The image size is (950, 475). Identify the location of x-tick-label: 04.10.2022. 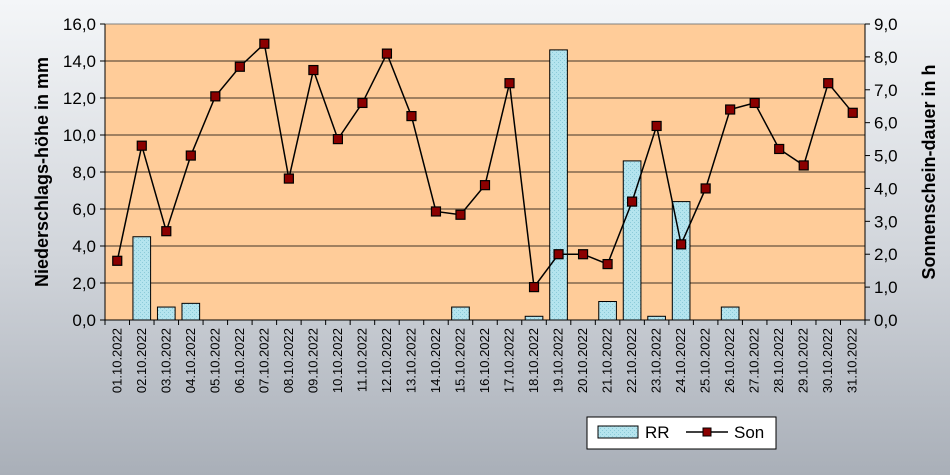
(190, 360).